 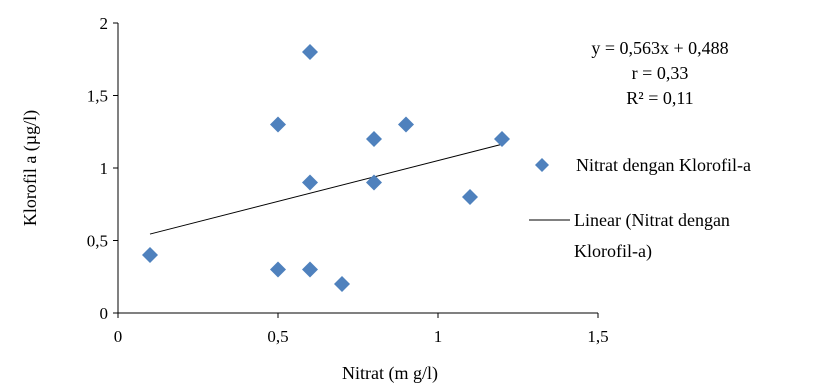 I want to click on y-tick-label: 2, so click(x=104, y=23).